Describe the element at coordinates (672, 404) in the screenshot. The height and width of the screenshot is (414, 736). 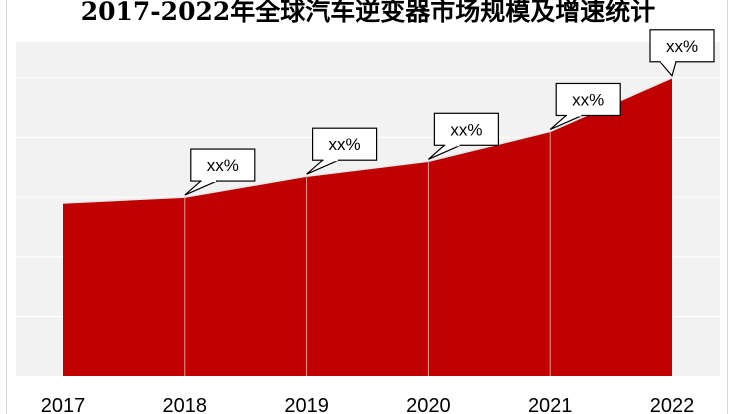
I see `x-tick-label: 2022` at that location.